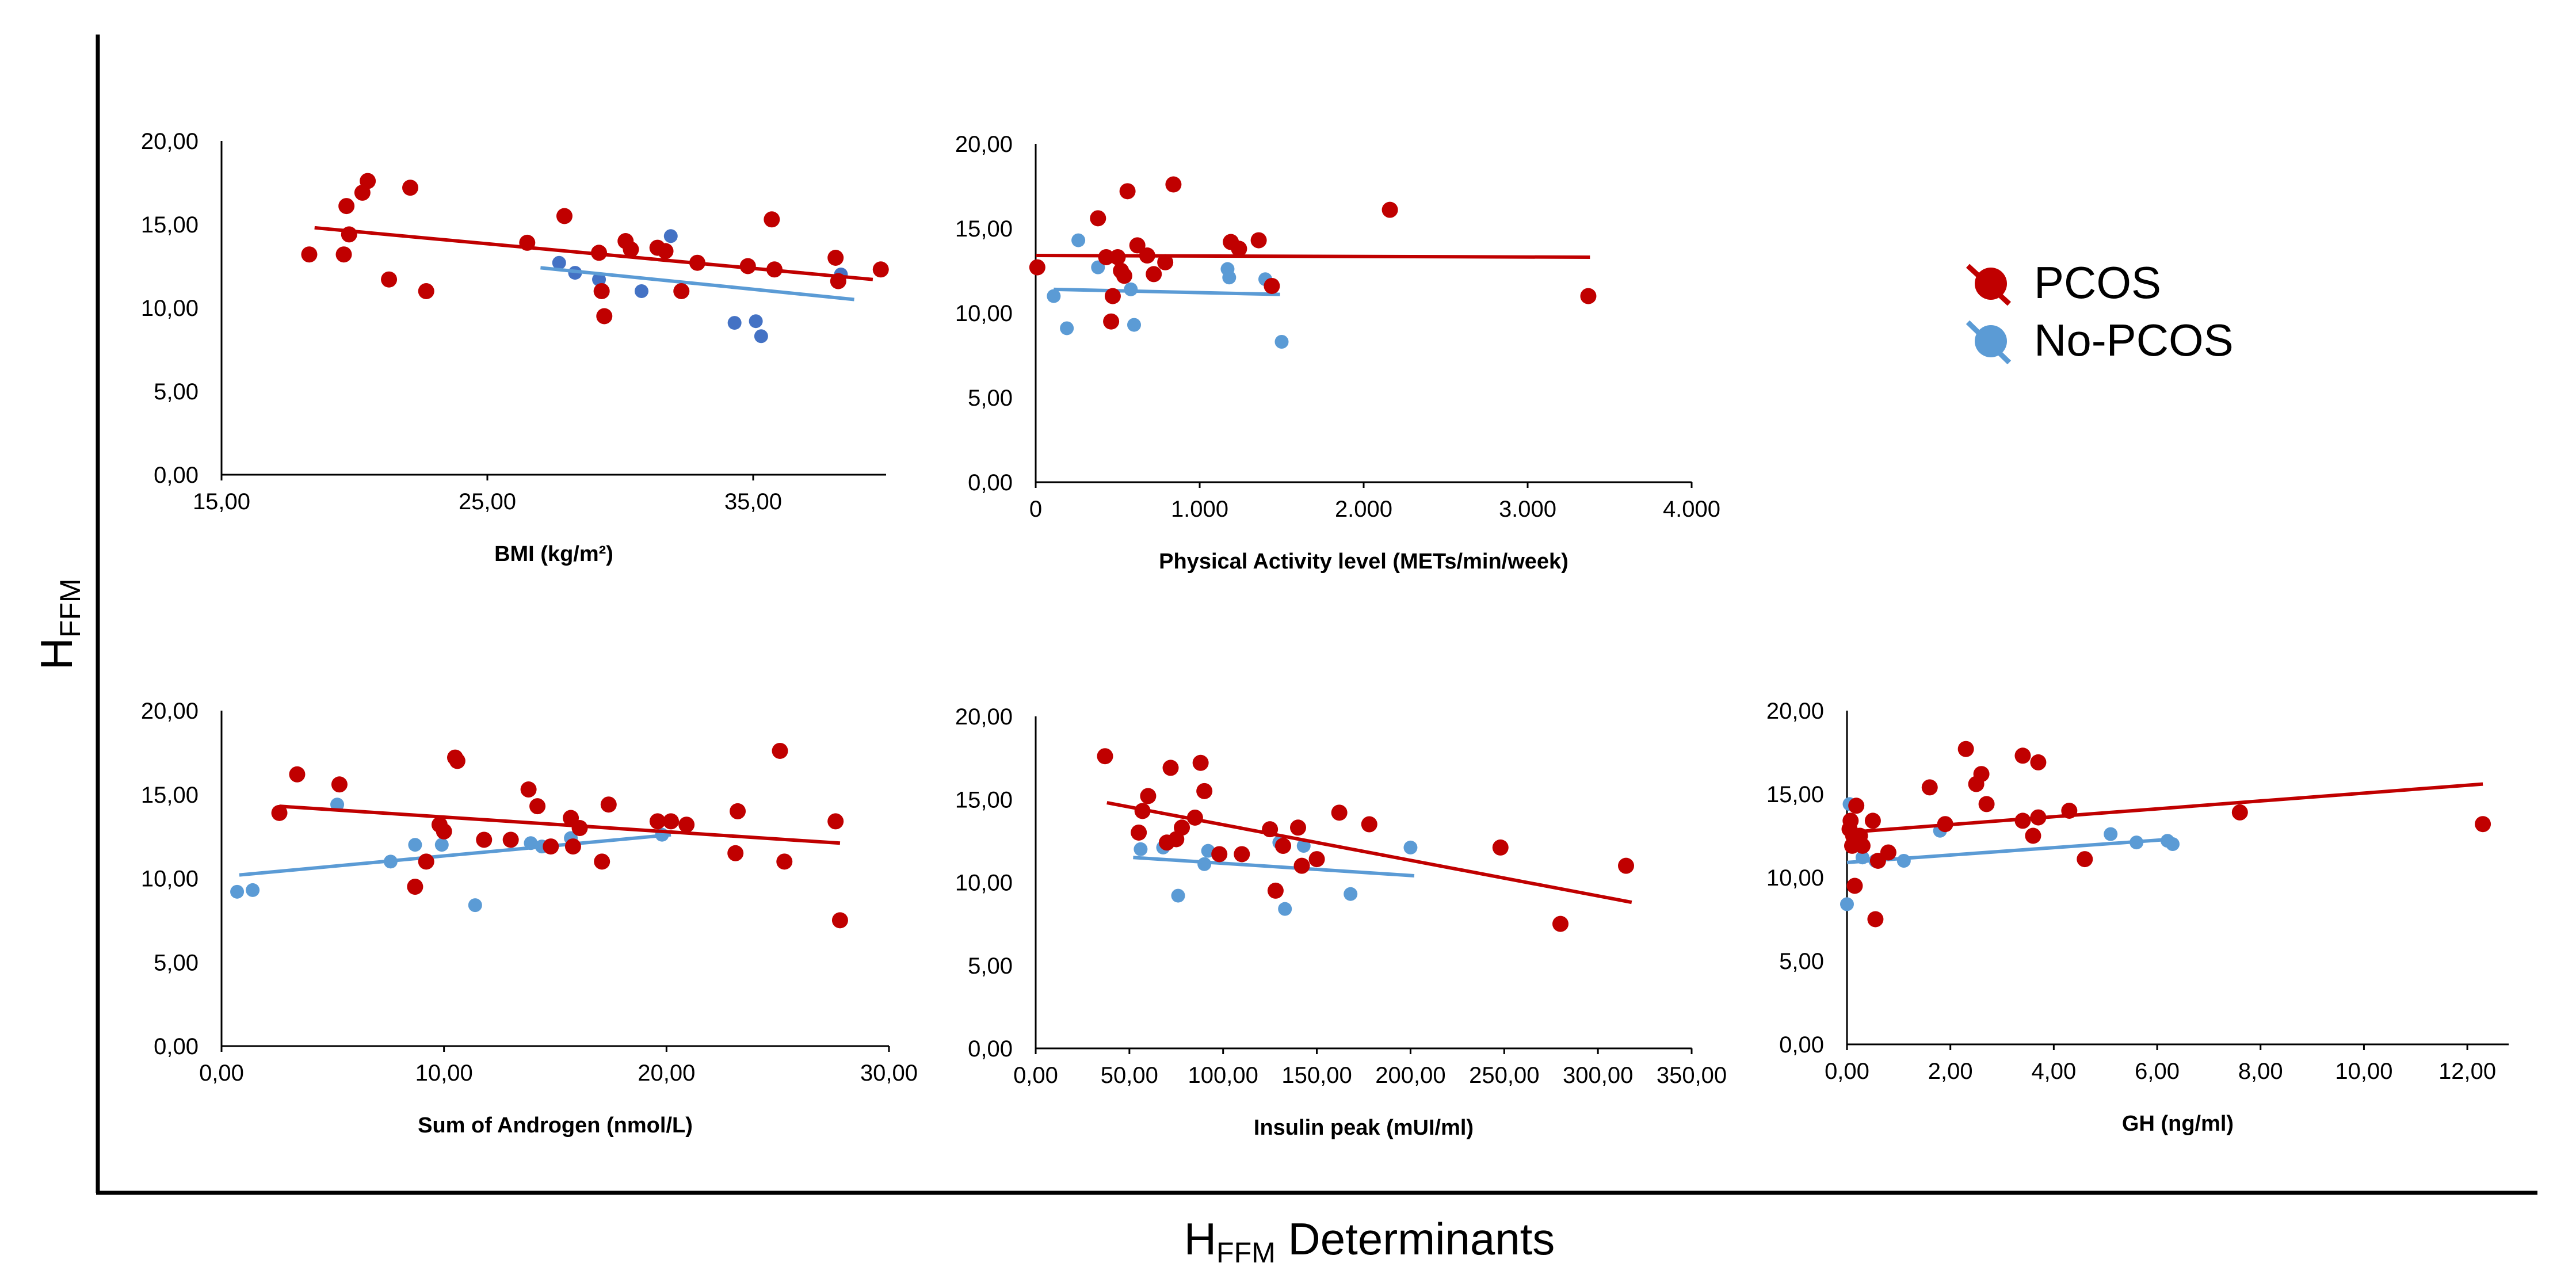  I want to click on gh-x-tick-label: 10,00, so click(2363, 1071).